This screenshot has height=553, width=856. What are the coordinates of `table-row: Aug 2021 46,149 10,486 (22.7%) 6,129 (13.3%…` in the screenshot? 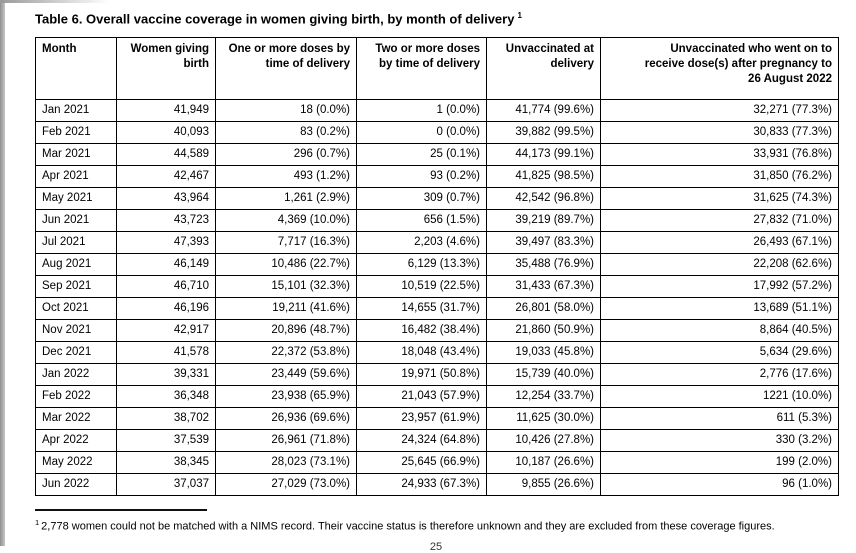 It's located at (437, 265).